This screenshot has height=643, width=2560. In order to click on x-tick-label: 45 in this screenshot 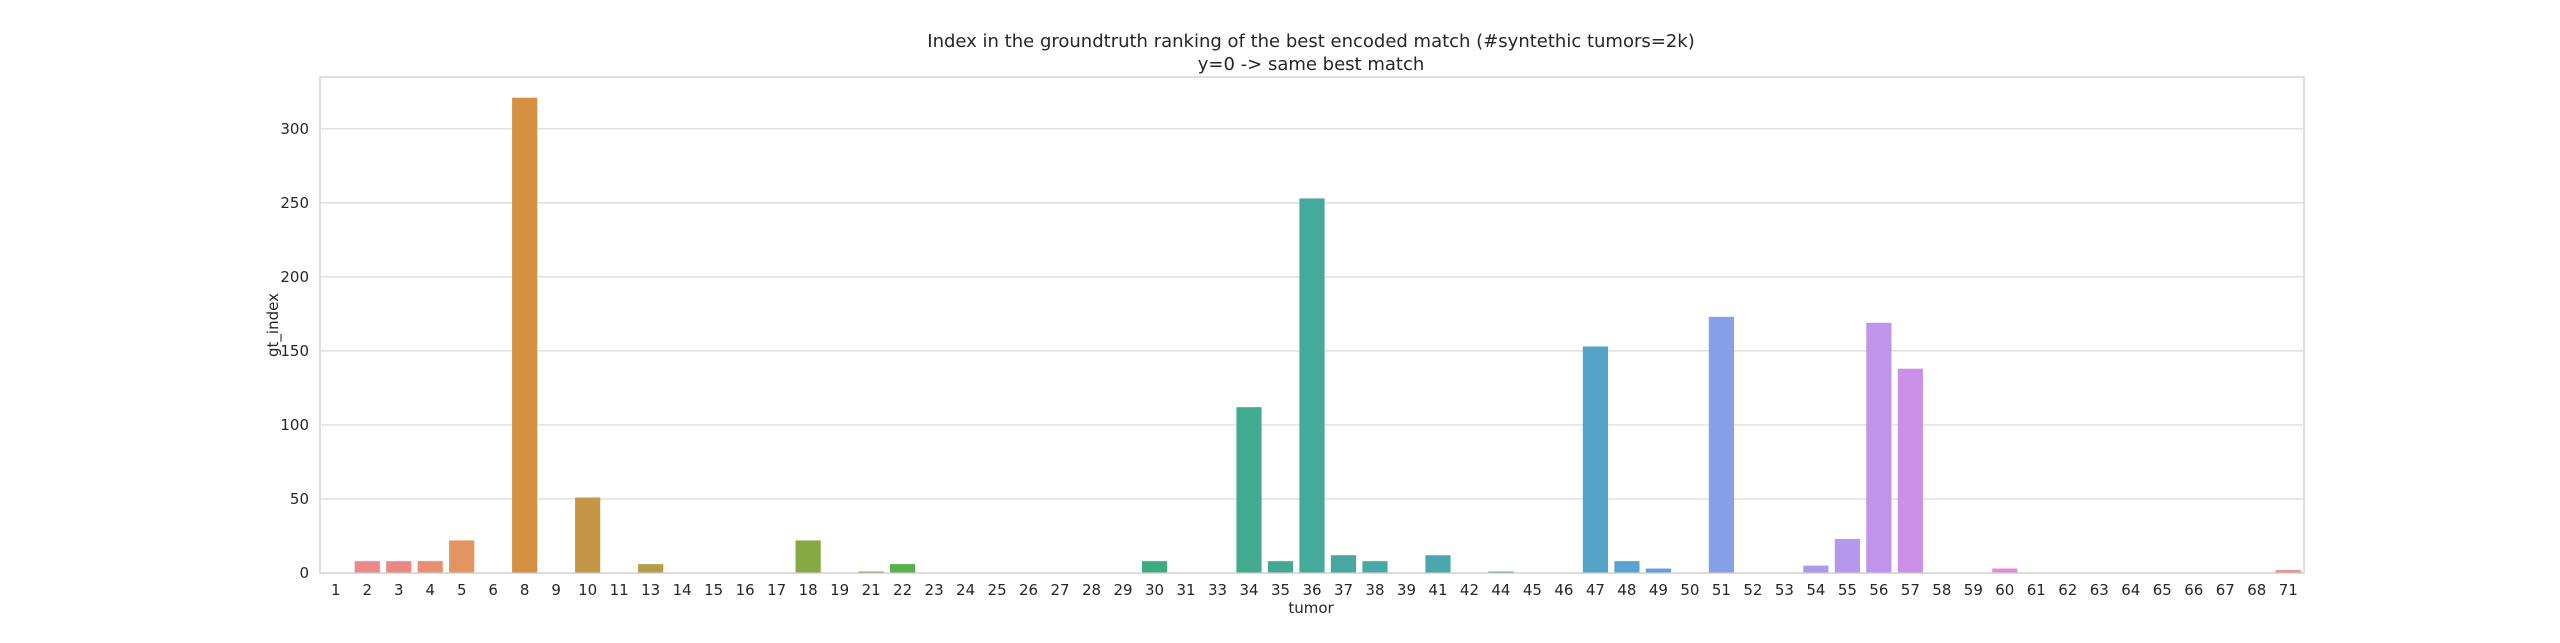, I will do `click(1532, 590)`.